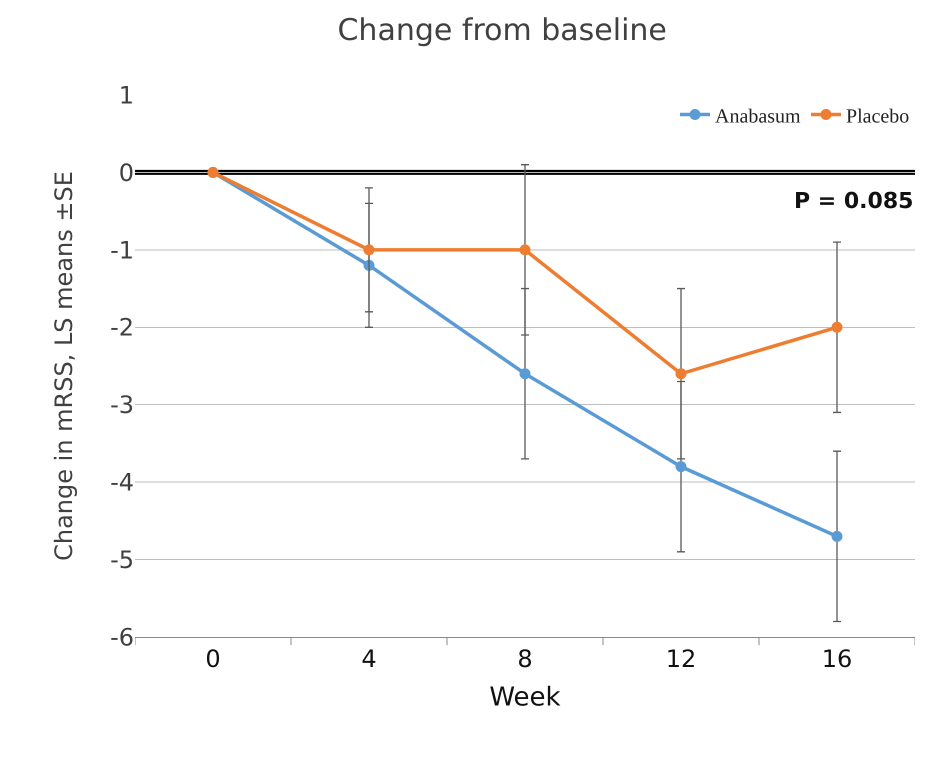  I want to click on annotation: P = 0.085, so click(854, 201).